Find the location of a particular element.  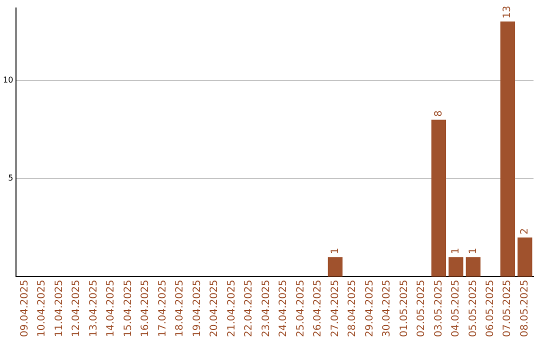

x-tick-label: 07.05.2025 is located at coordinates (508, 309).